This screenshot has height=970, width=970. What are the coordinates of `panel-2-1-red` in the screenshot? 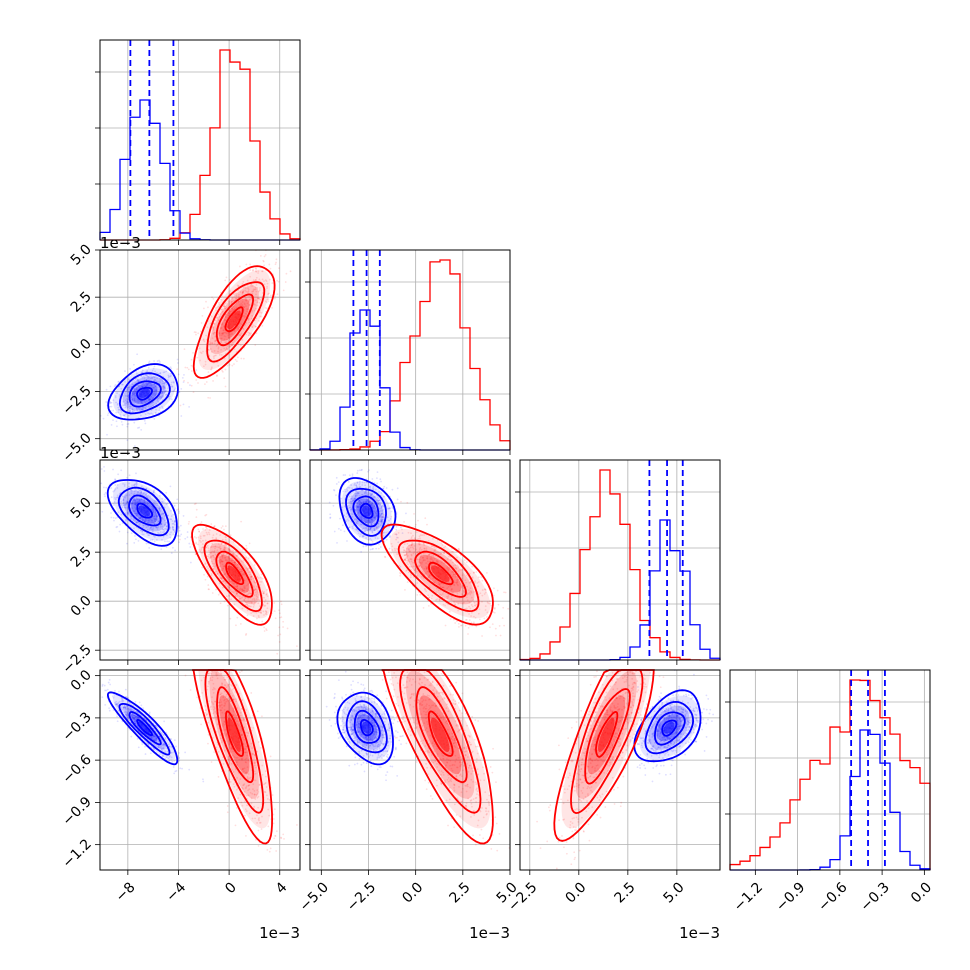 It's located at (440, 568).